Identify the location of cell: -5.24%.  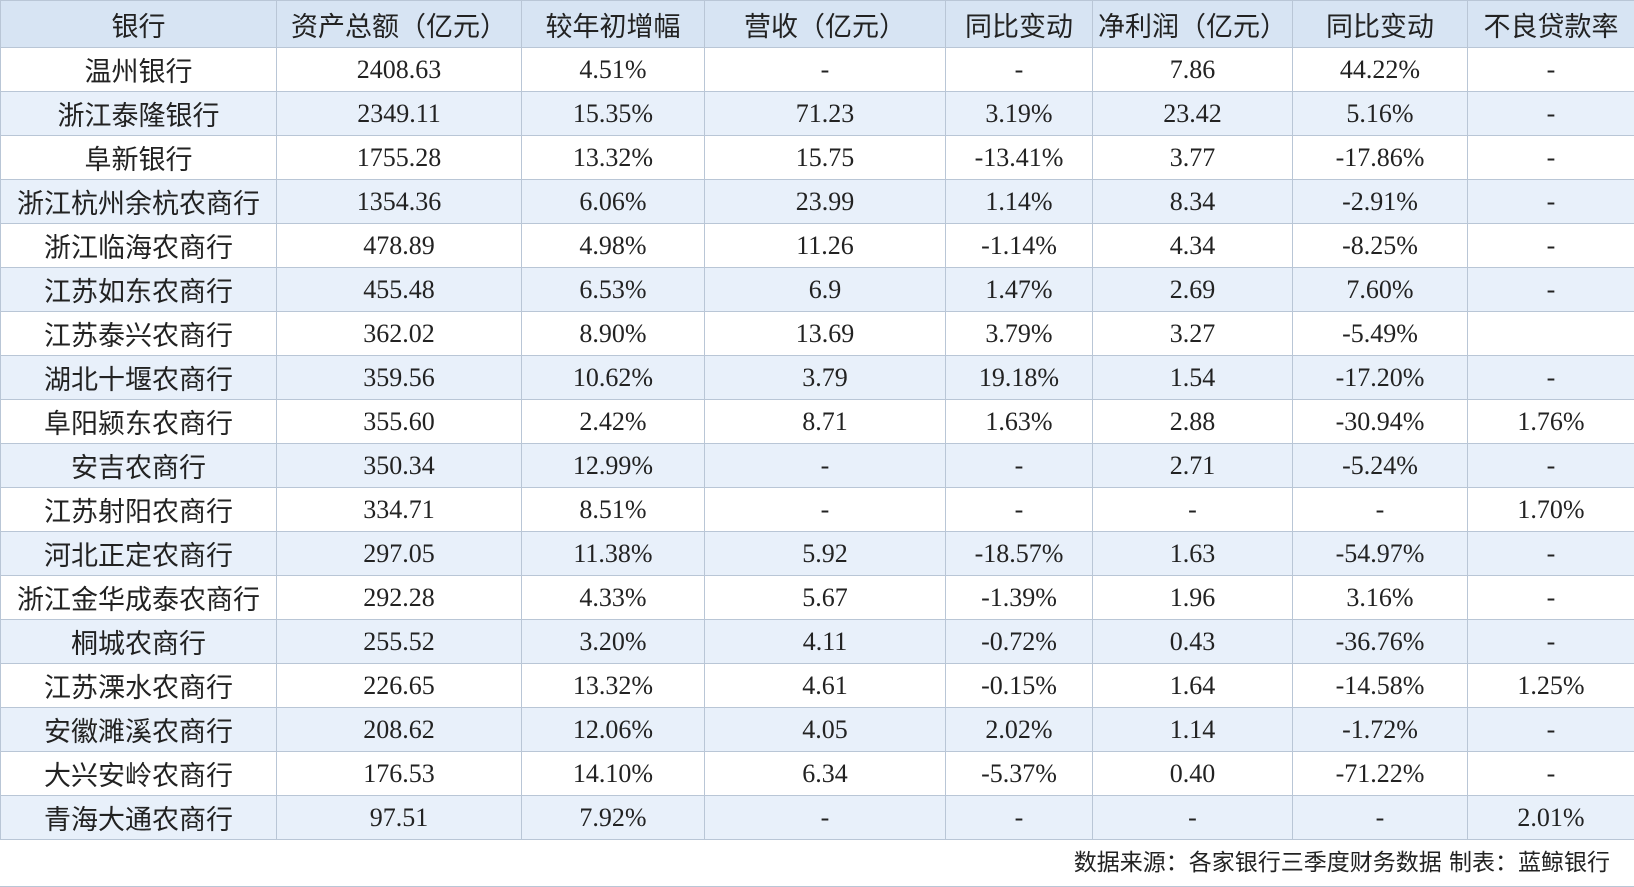
(1380, 466).